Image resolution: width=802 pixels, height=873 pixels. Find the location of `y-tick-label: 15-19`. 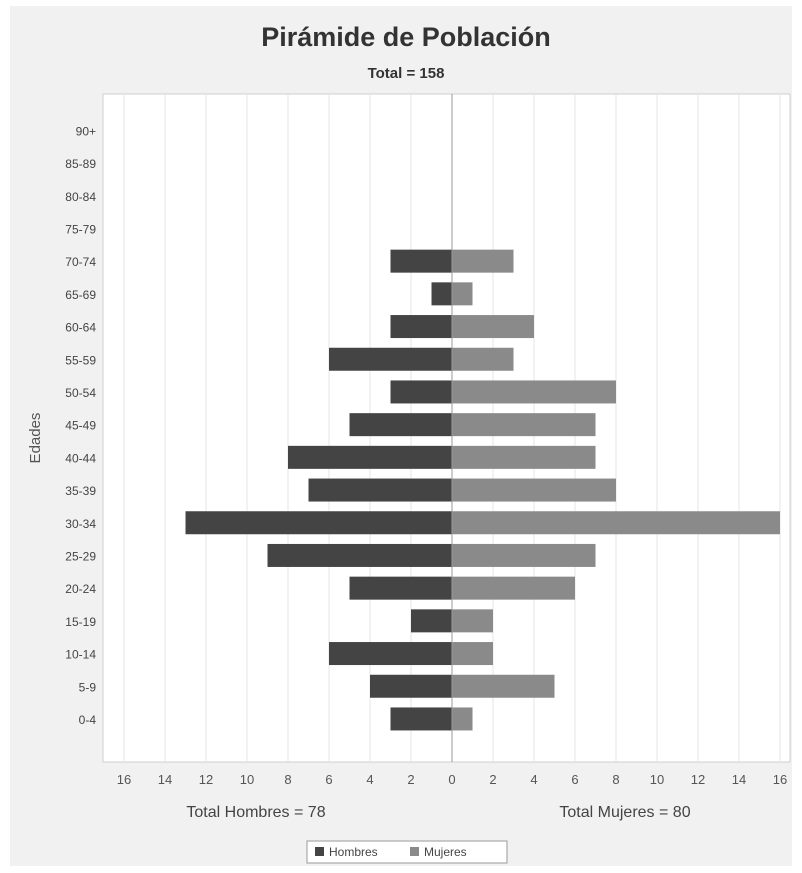

y-tick-label: 15-19 is located at coordinates (80, 622).